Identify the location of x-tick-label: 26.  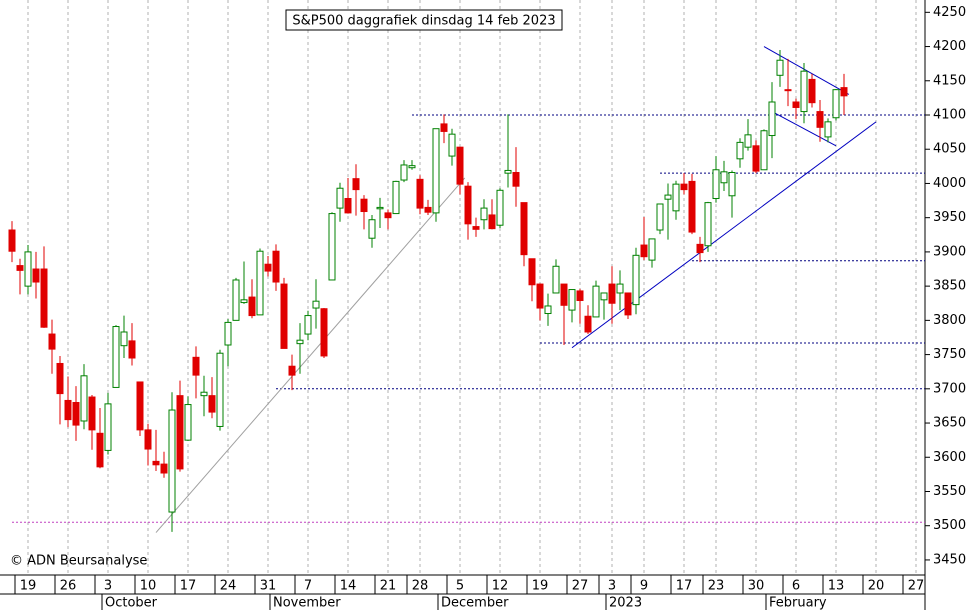
(68, 586).